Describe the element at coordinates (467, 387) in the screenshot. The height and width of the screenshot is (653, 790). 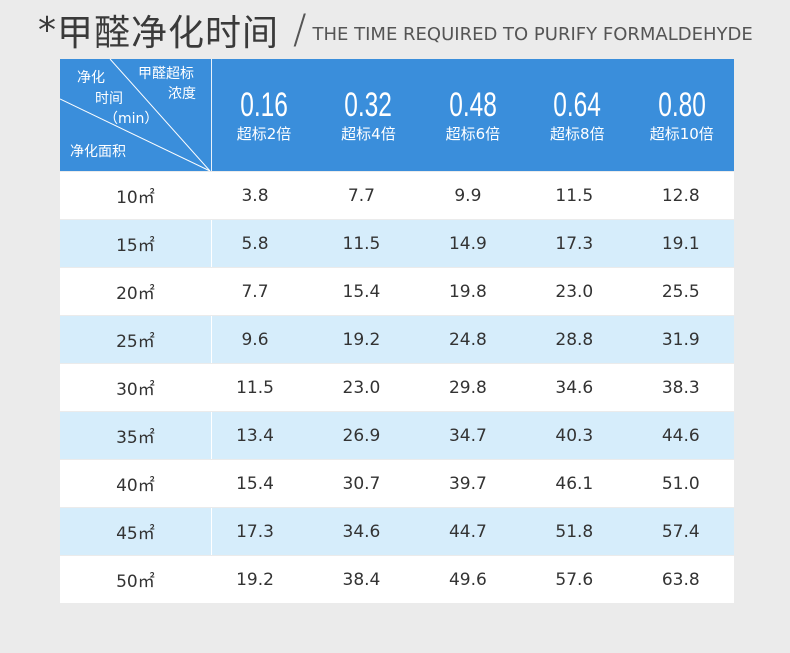
I see `time-value-cell: 29.8` at that location.